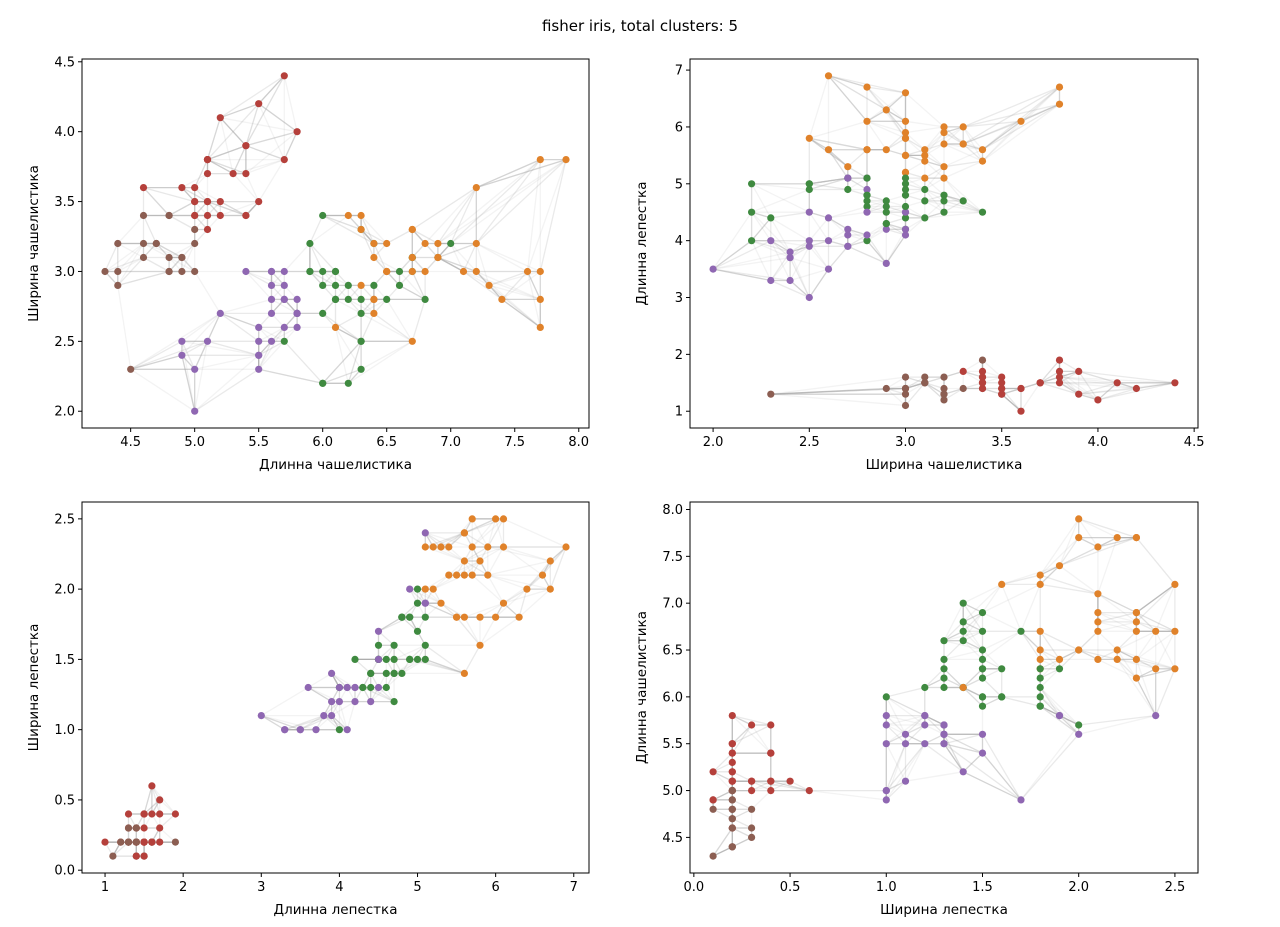  Describe the element at coordinates (578, 442) in the screenshot. I see `x-tick-label: 8.0` at that location.